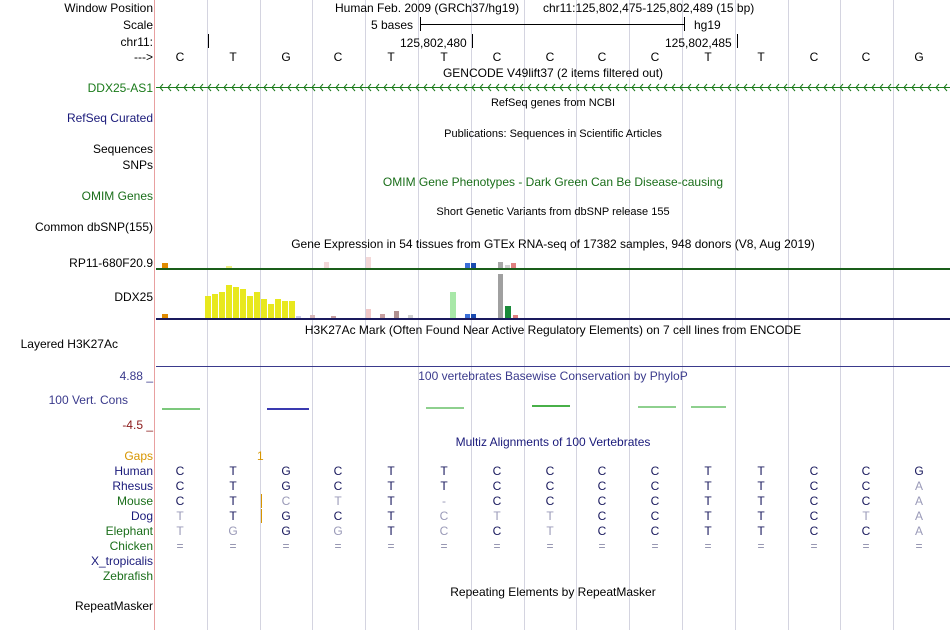 This screenshot has width=950, height=630. What do you see at coordinates (553, 592) in the screenshot?
I see `repeatmasker-track-title: Repeating Elements by RepeatMasker` at bounding box center [553, 592].